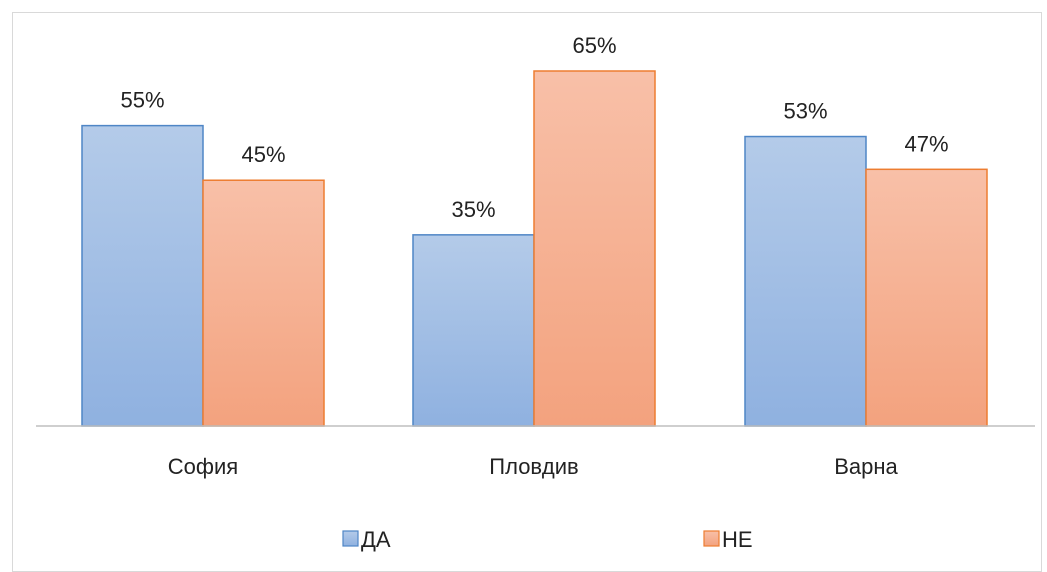 Image resolution: width=1047 pixels, height=572 pixels. What do you see at coordinates (203, 466) in the screenshot?
I see `category-label-0: София` at bounding box center [203, 466].